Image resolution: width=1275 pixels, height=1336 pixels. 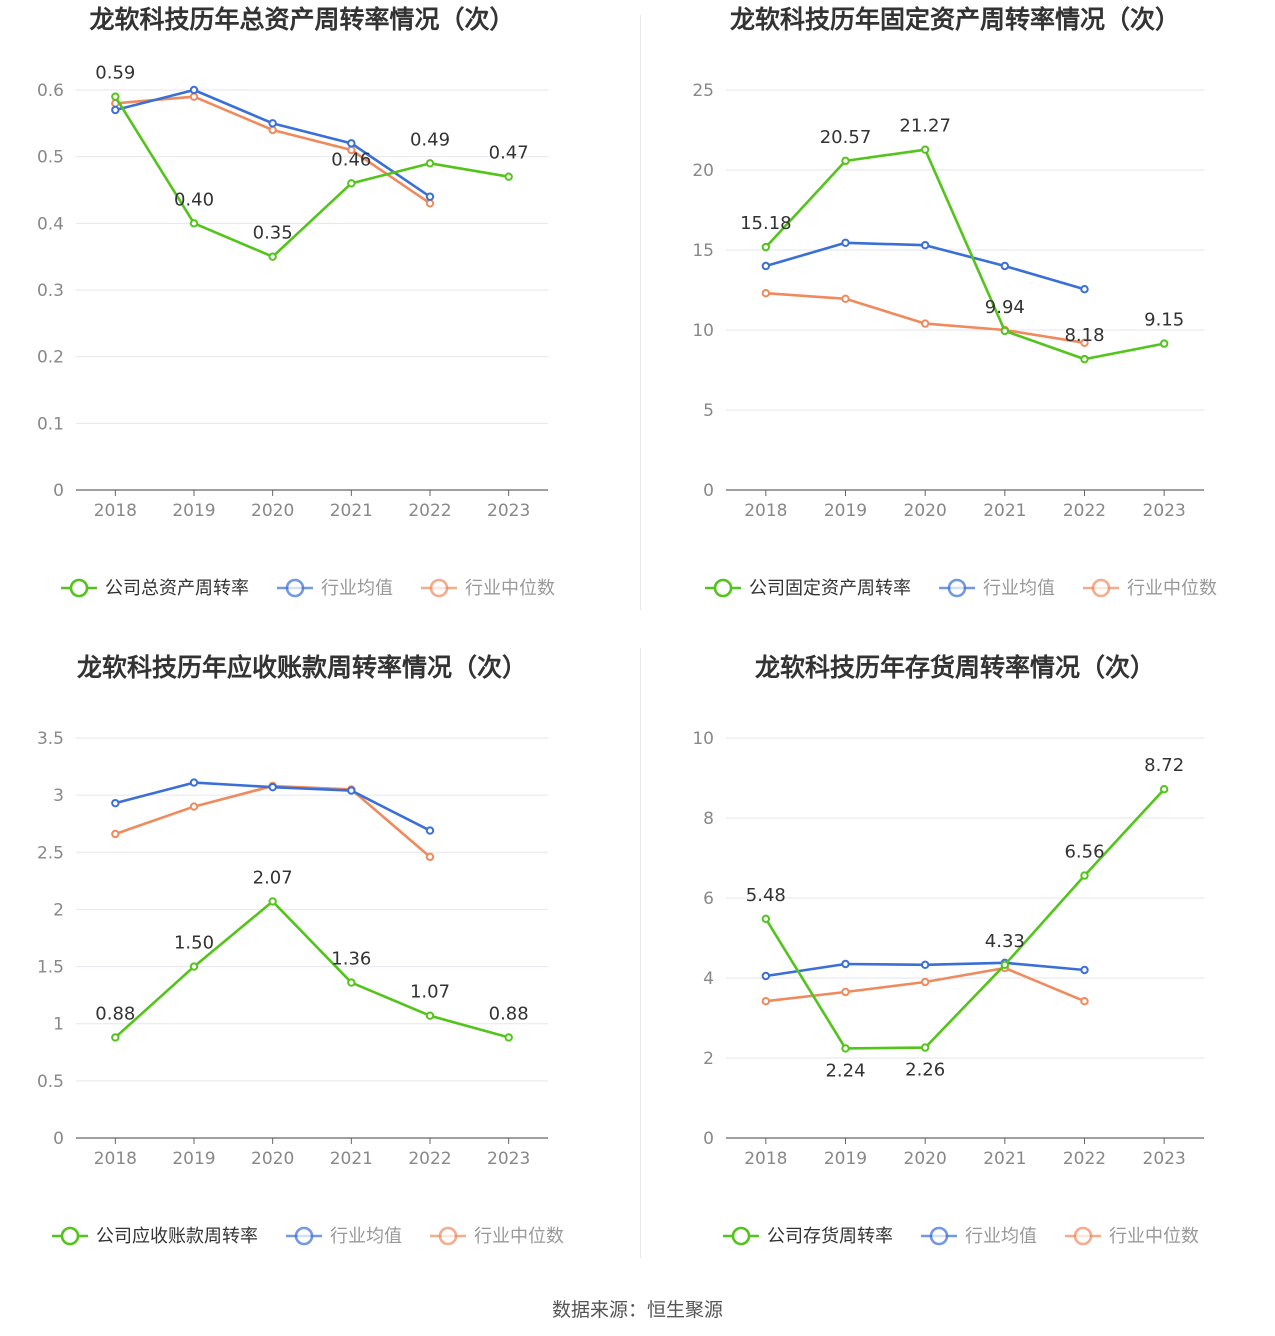 I want to click on y-tick-label: 4, so click(x=708, y=979).